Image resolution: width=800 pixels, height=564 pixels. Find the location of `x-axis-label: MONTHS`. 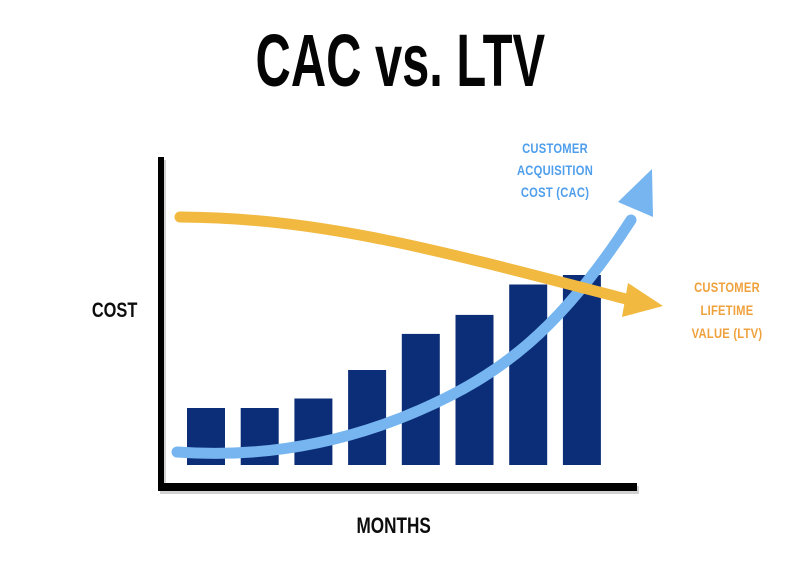

x-axis-label: MONTHS is located at coordinates (394, 526).